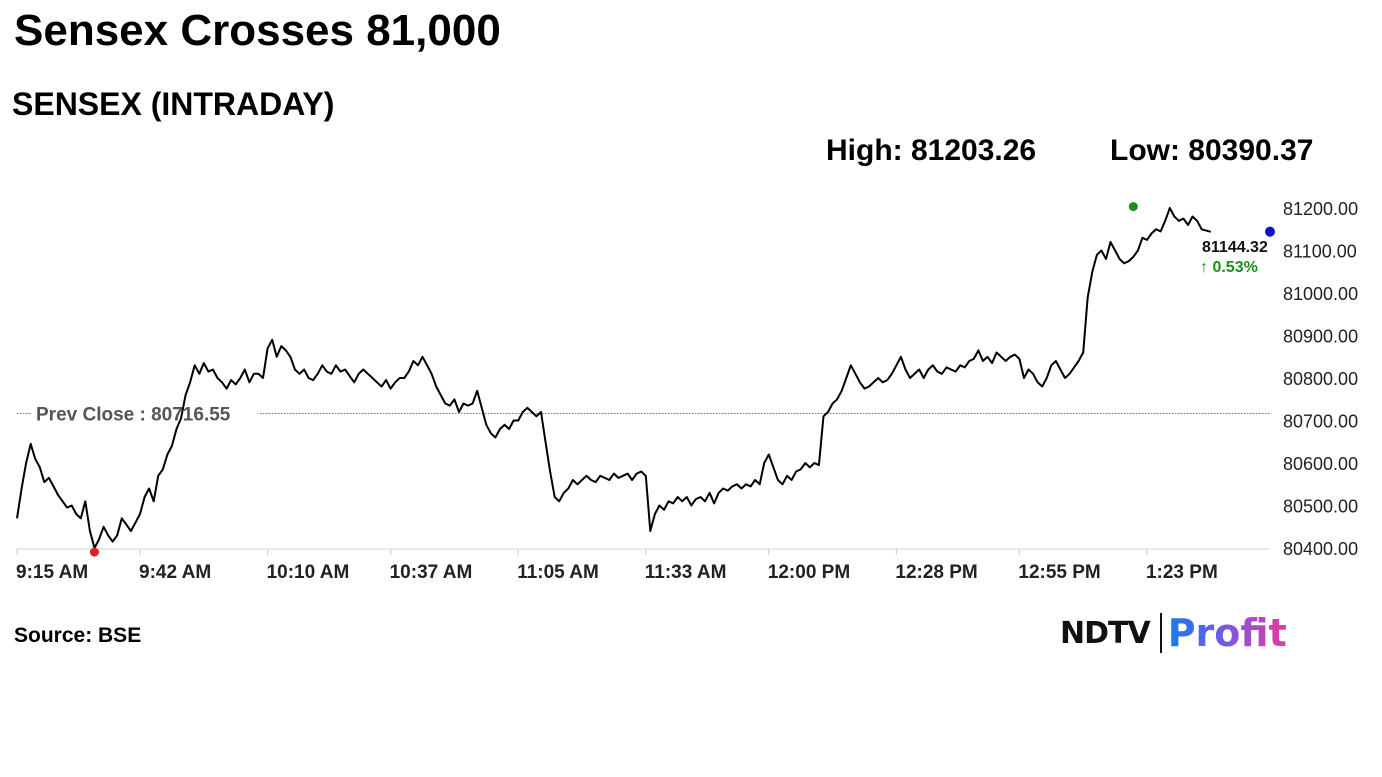 This screenshot has height=777, width=1382. What do you see at coordinates (94, 552) in the screenshot?
I see `low-marker` at bounding box center [94, 552].